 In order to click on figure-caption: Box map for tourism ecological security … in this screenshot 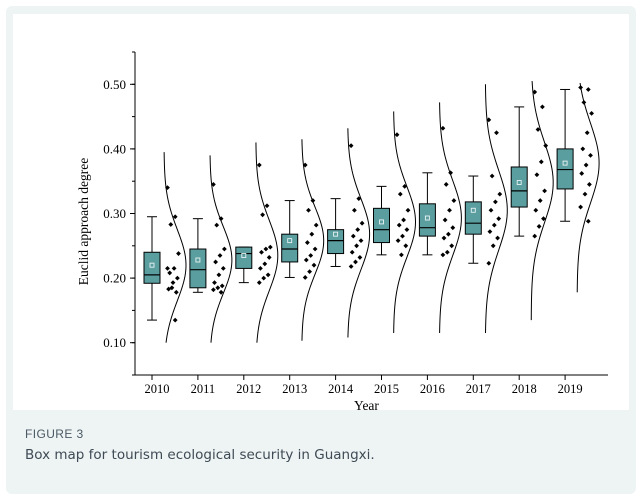, I will do `click(200, 455)`.